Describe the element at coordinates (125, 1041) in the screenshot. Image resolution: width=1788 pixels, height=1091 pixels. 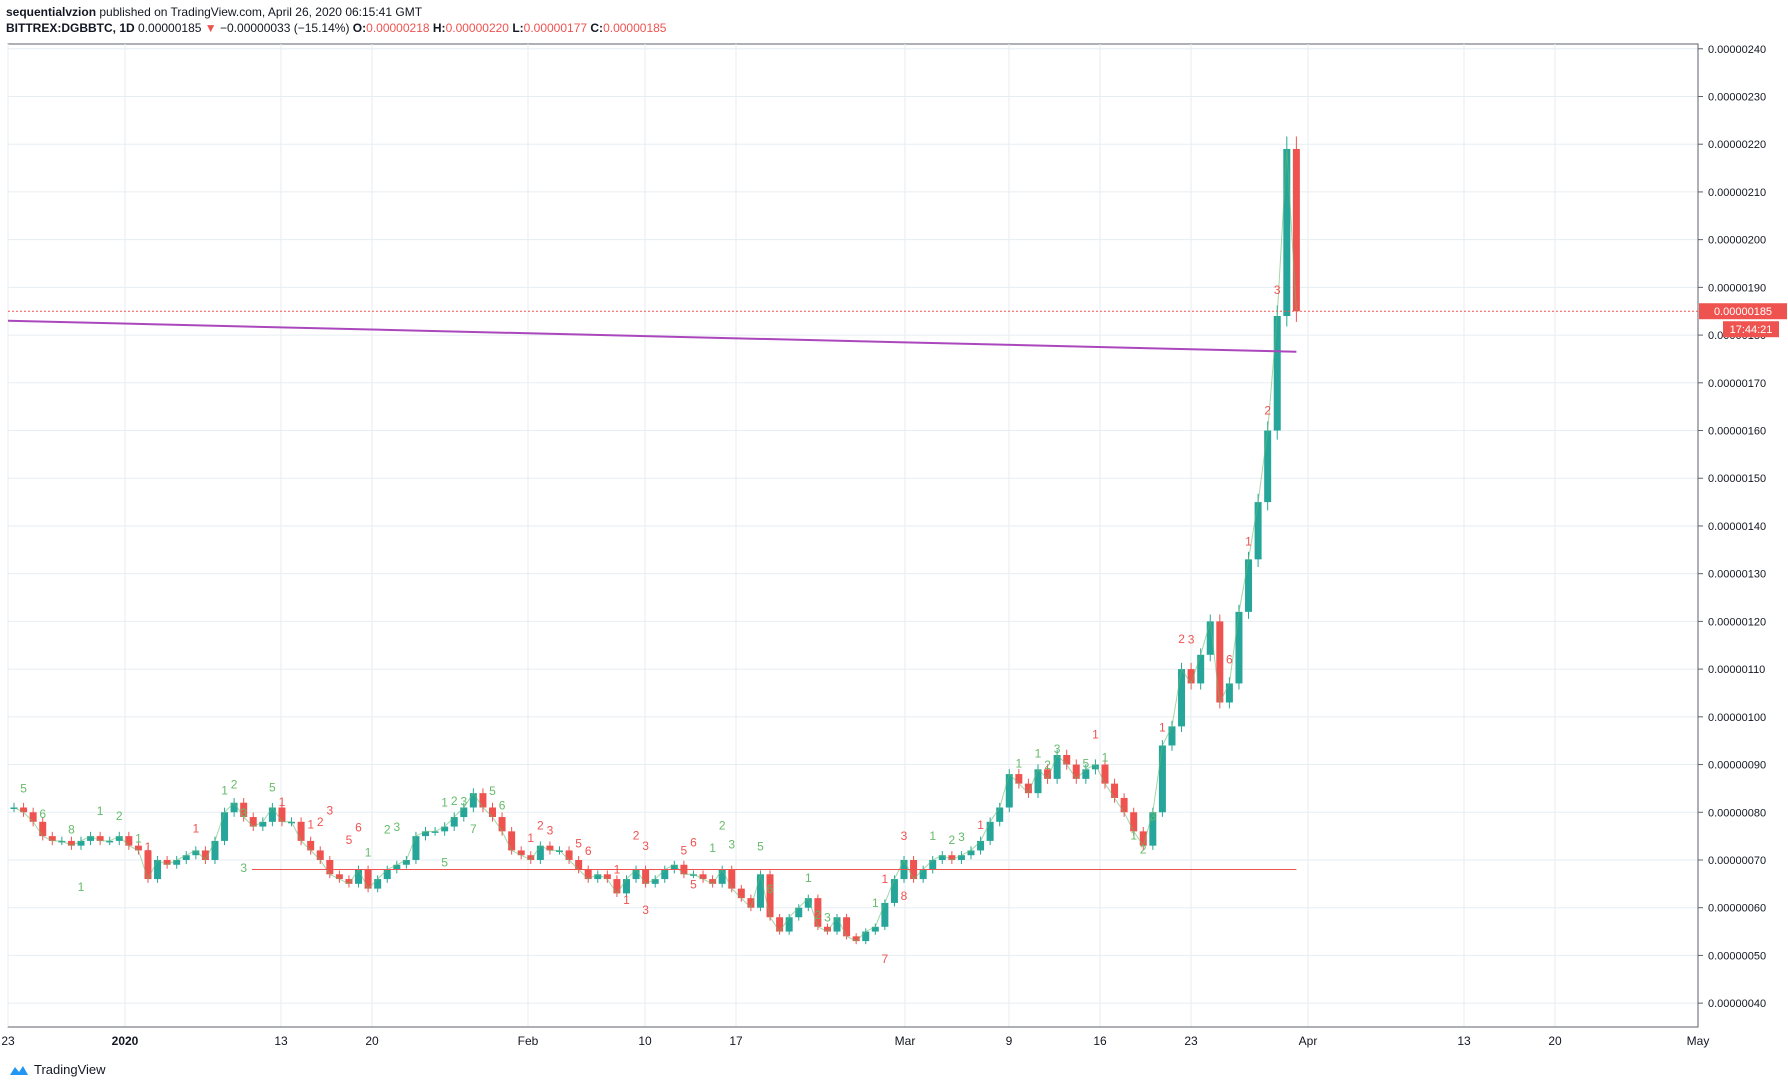
I see `x-tick-label: 2020` at that location.